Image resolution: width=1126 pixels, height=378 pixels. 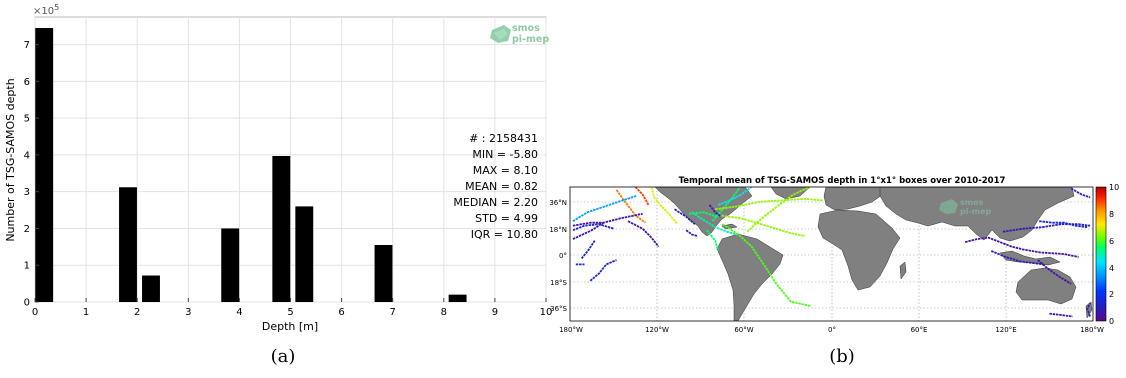 What do you see at coordinates (729, 226) in the screenshot?
I see `land-caribbean` at bounding box center [729, 226].